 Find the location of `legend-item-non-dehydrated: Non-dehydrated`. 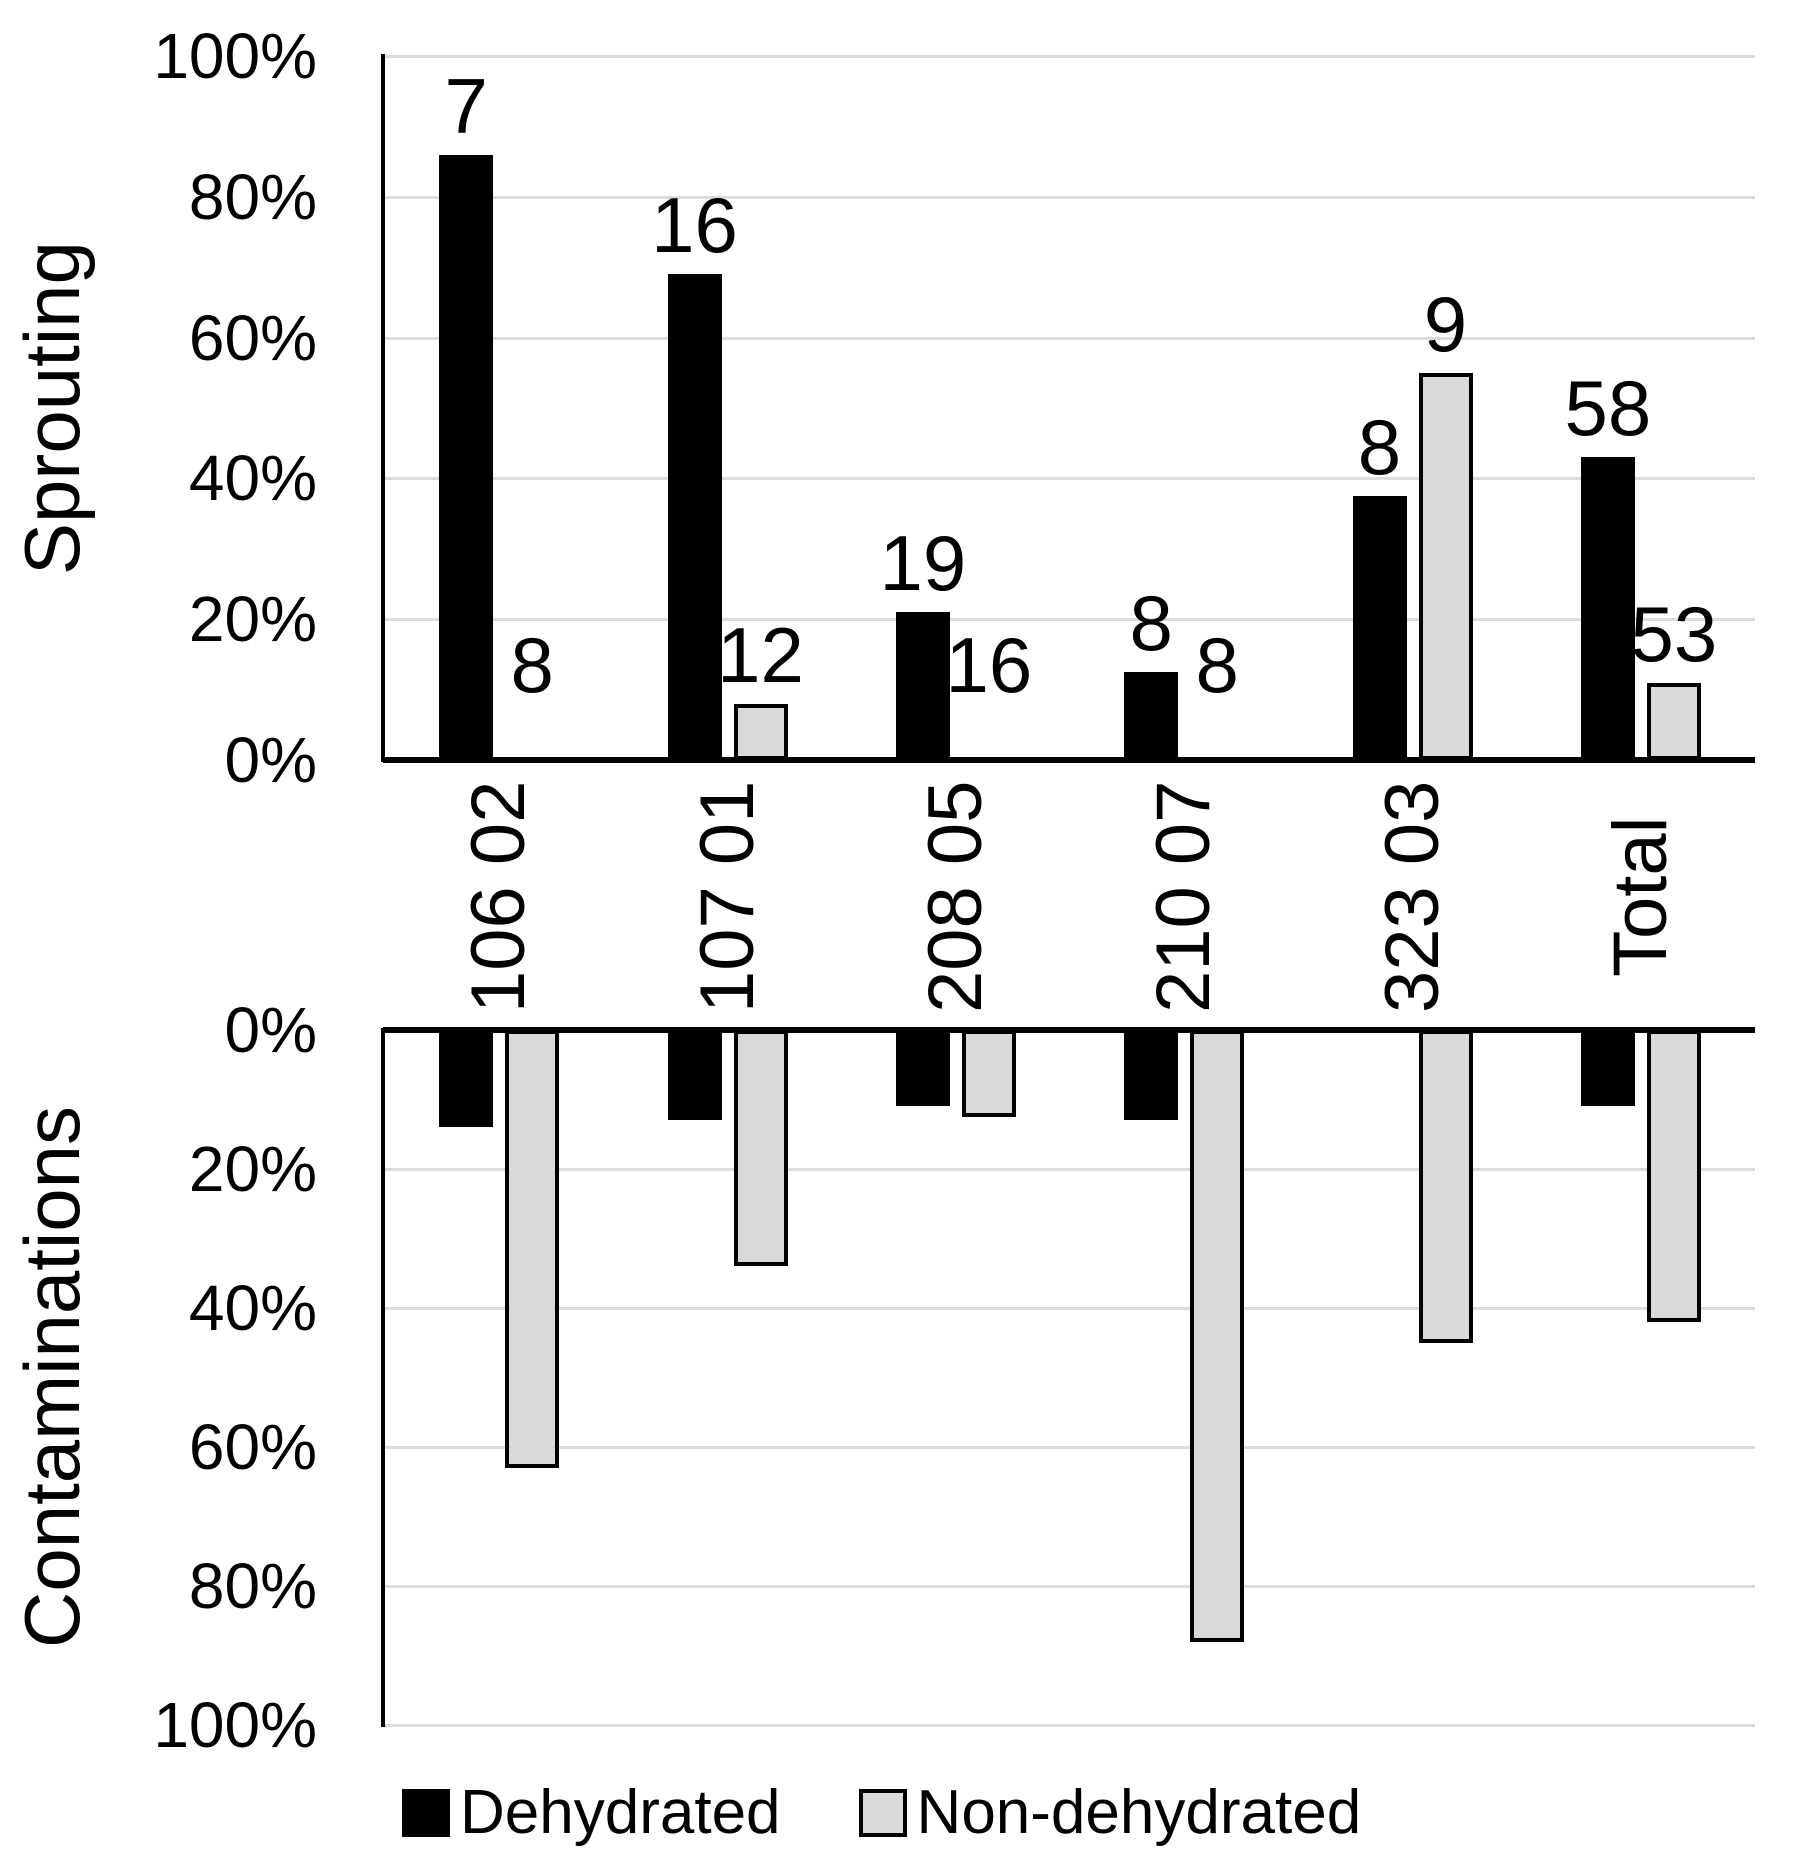

legend-item-non-dehydrated: Non-dehydrated is located at coordinates (1110, 1812).